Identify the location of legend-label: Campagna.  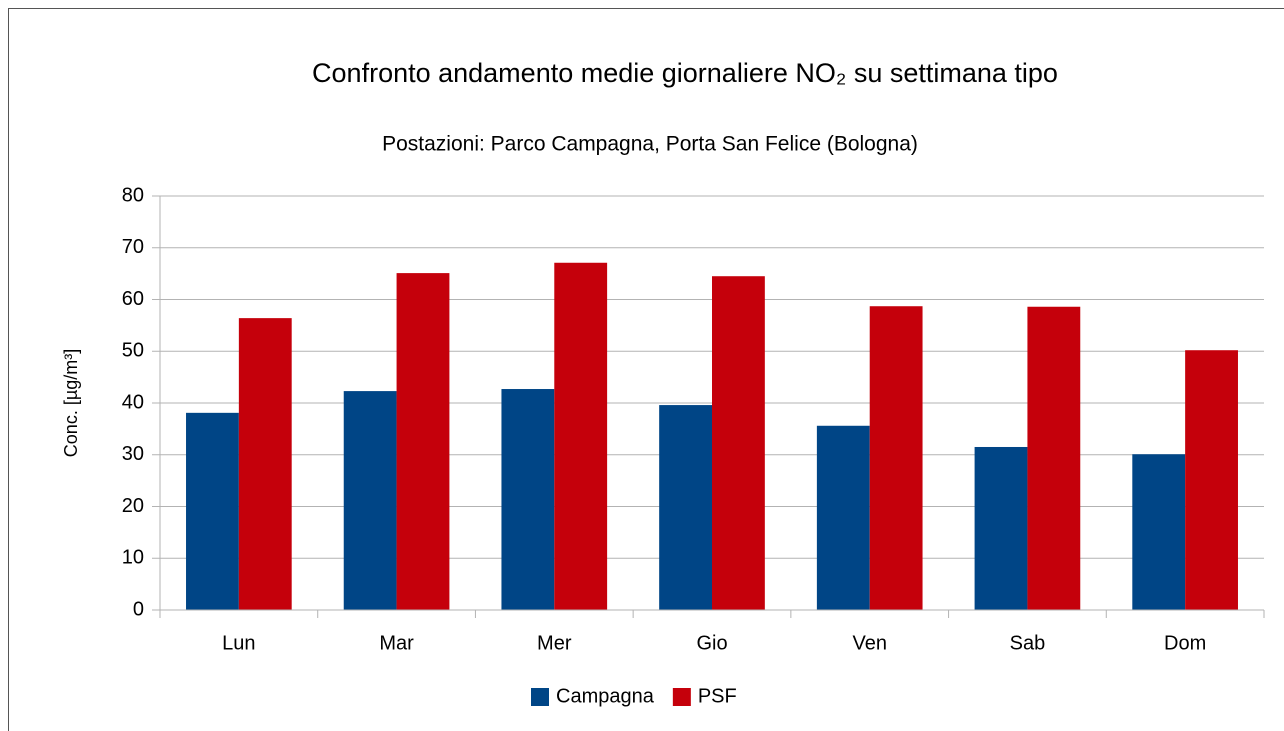
(605, 696).